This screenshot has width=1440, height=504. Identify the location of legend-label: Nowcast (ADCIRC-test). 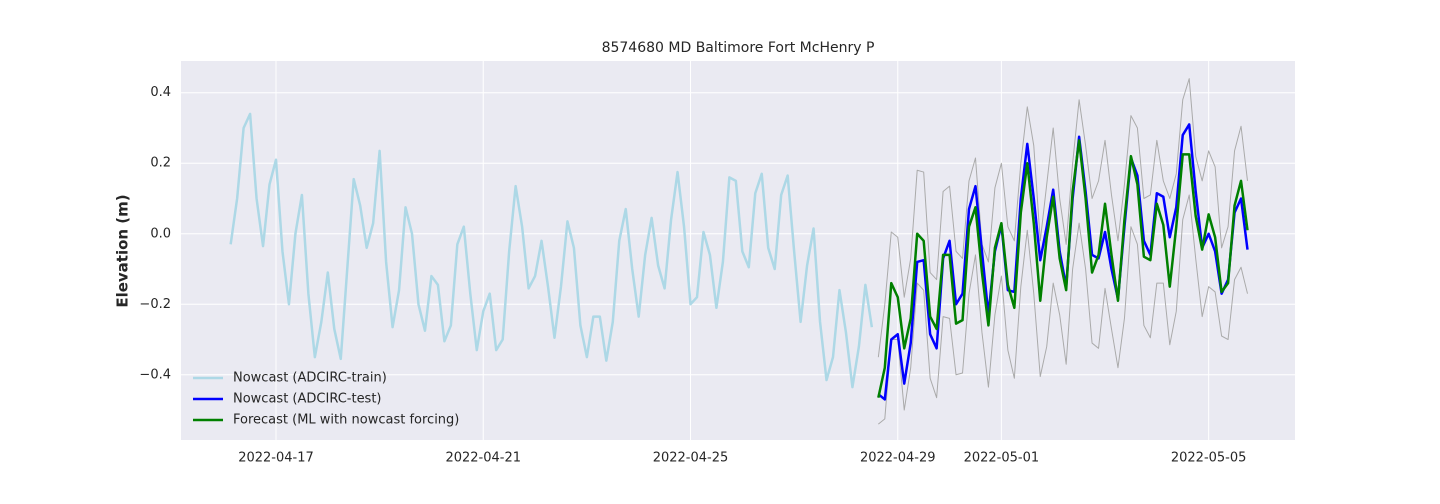
(307, 399).